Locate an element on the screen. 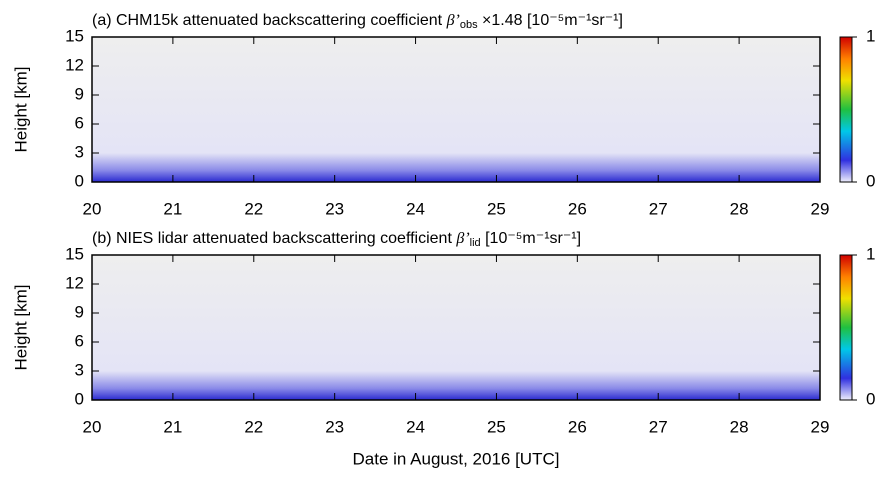 Image resolution: width=884 pixels, height=478 pixels. title-sub: lid is located at coordinates (475, 243).